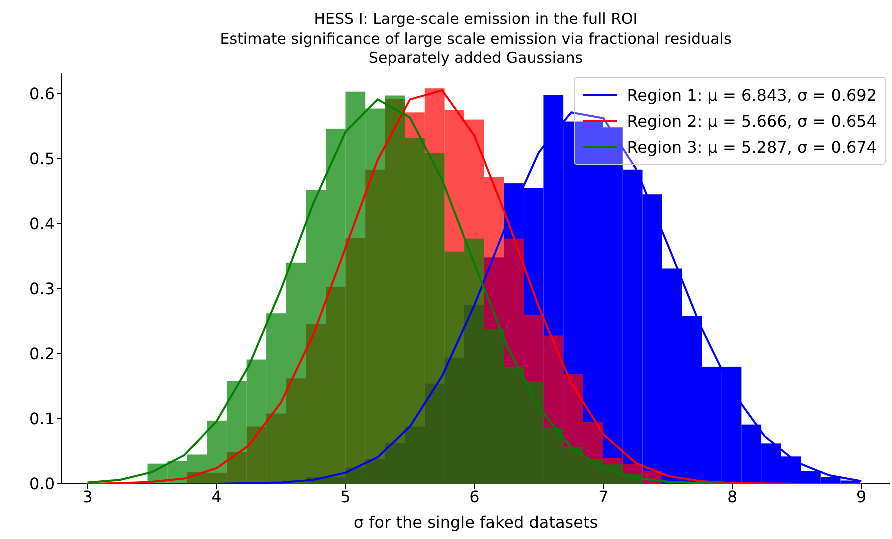 The width and height of the screenshot is (892, 539). Describe the element at coordinates (345, 496) in the screenshot. I see `x-tick-label: 5` at that location.